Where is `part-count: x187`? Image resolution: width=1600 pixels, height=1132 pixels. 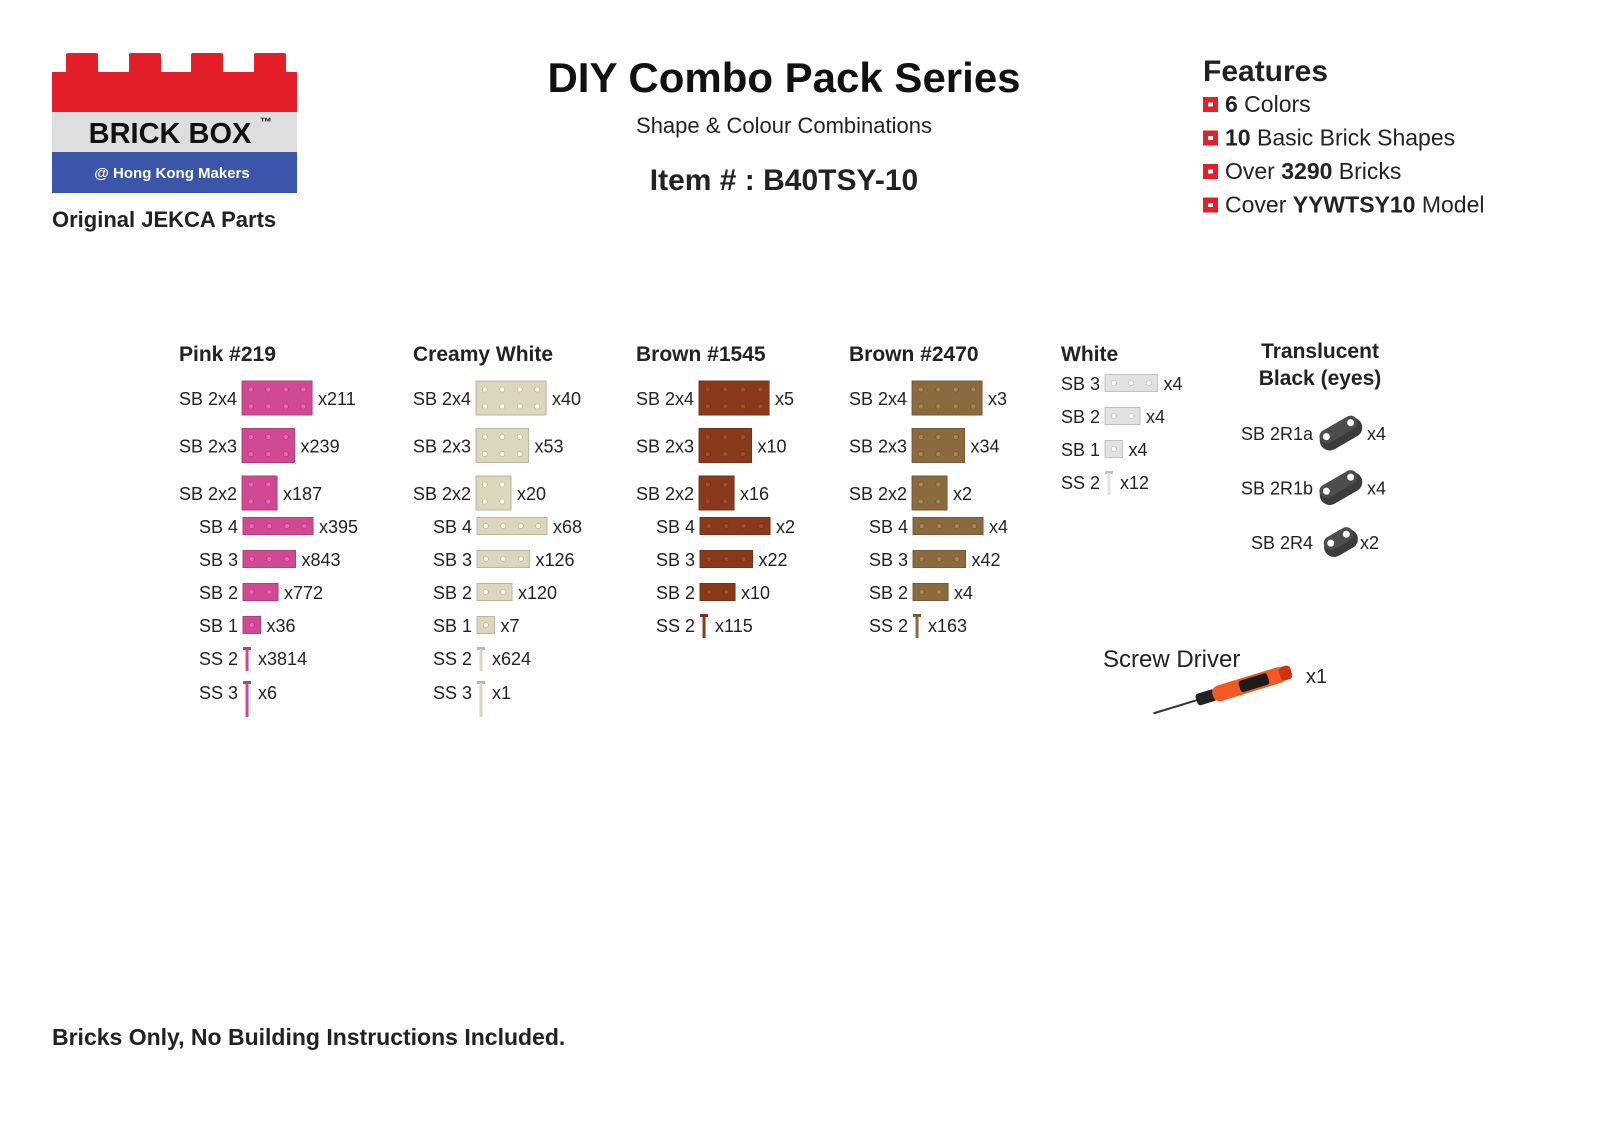
part-count: x187 is located at coordinates (302, 494).